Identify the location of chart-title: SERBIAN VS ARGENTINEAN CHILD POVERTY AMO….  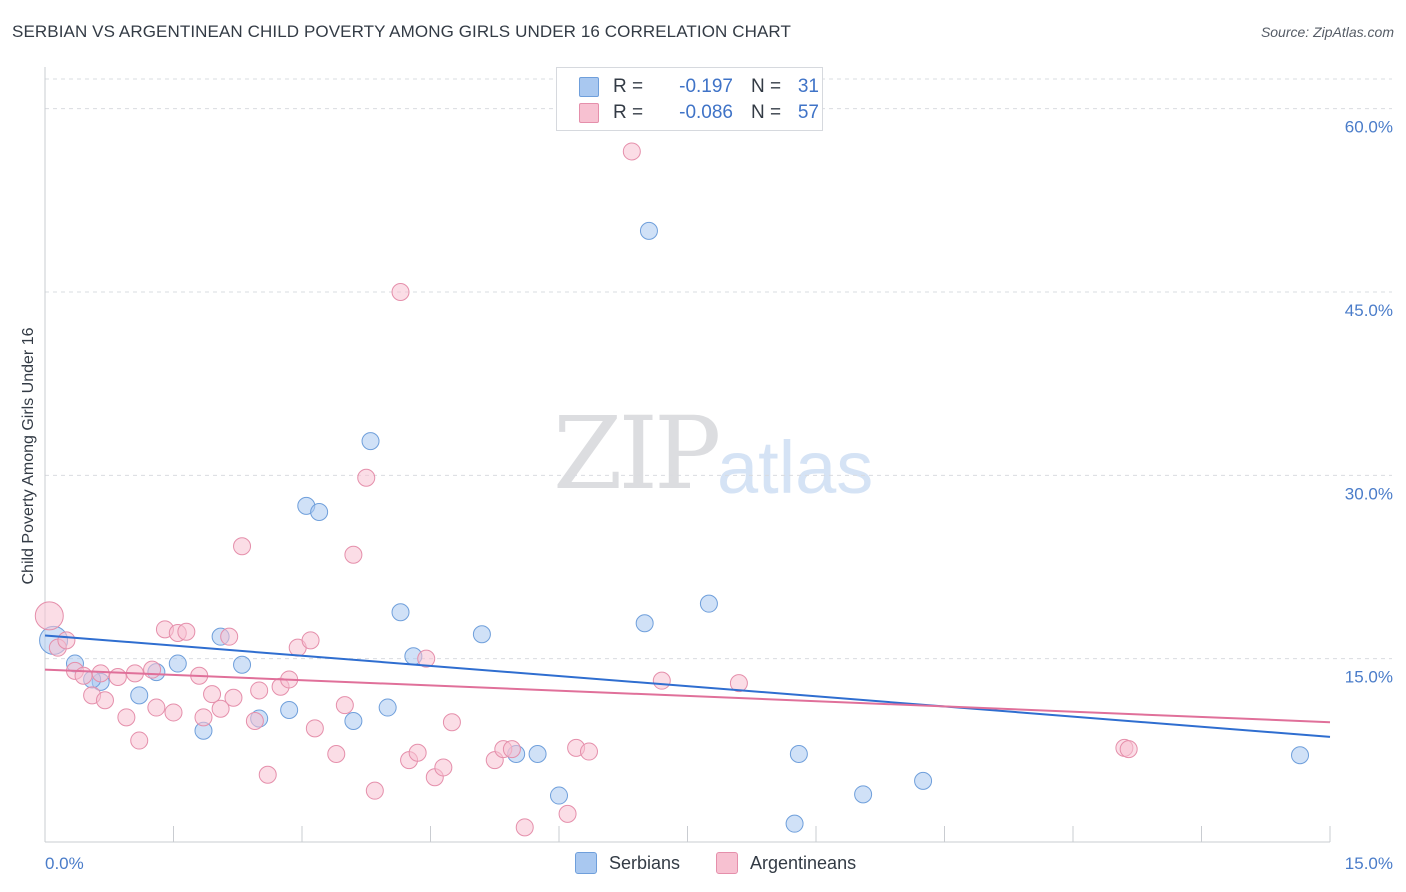
(401, 31).